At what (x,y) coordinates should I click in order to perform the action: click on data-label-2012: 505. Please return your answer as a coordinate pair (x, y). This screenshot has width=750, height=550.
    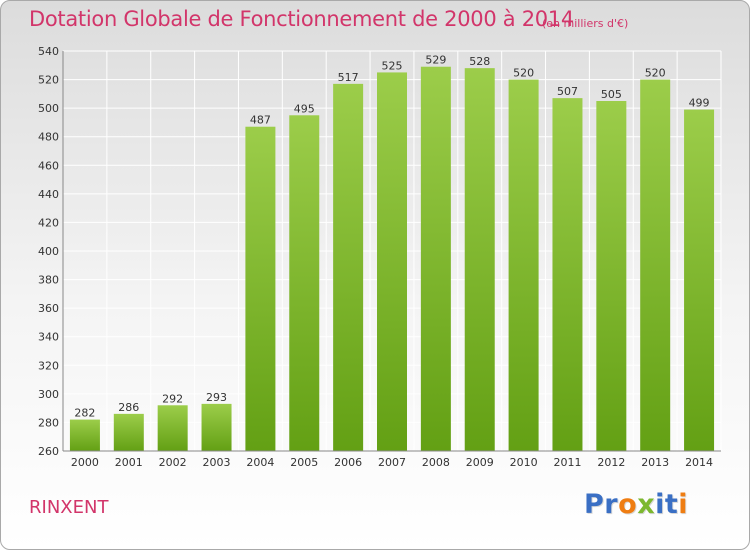
    Looking at the image, I should click on (611, 94).